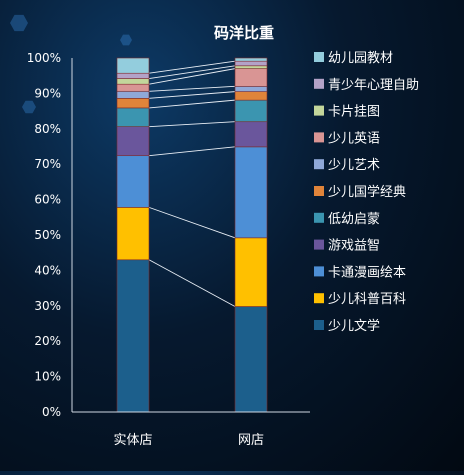 The image size is (464, 475). Describe the element at coordinates (47, 235) in the screenshot. I see `y-tick-label: 50%` at that location.